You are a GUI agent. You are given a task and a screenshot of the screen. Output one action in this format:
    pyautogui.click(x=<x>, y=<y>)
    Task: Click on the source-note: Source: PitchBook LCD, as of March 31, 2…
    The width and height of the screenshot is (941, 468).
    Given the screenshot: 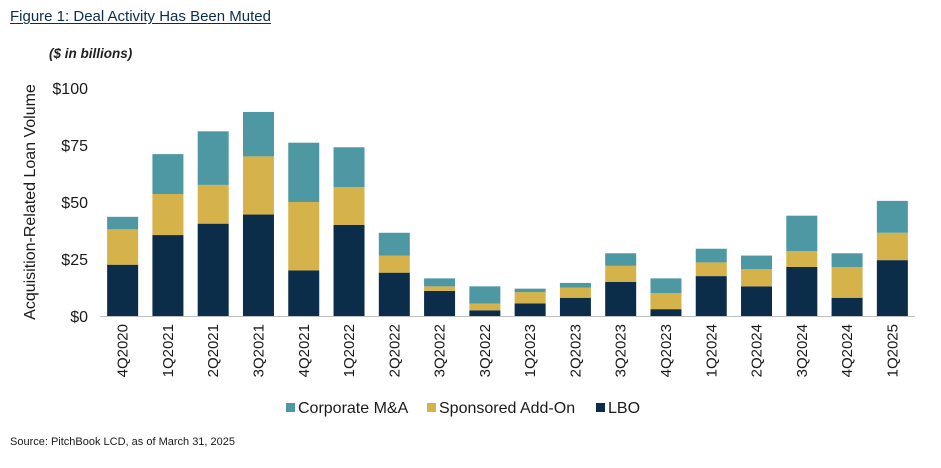 What is the action you would take?
    pyautogui.click(x=123, y=442)
    